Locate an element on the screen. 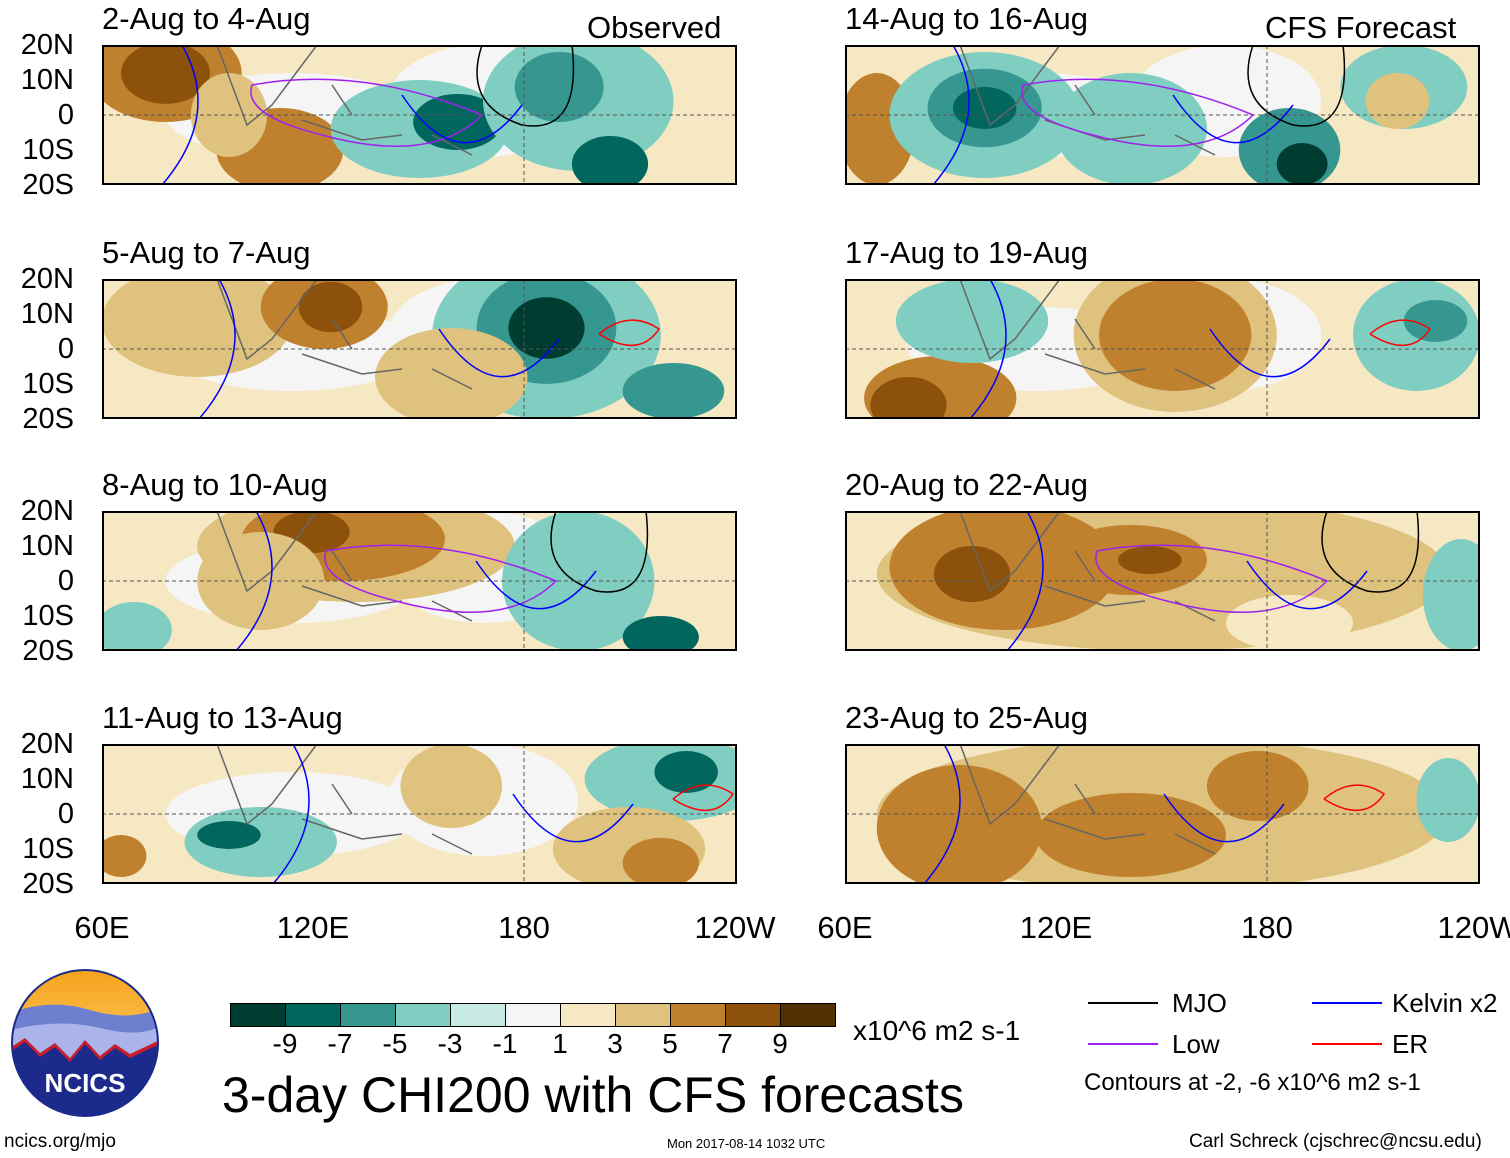  panel-title: 5-Aug to 7-Aug is located at coordinates (206, 252).